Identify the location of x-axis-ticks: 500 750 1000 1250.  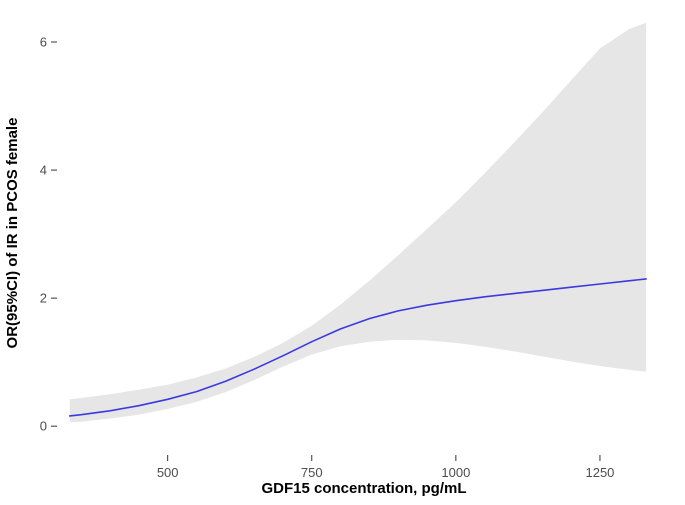
(385, 467).